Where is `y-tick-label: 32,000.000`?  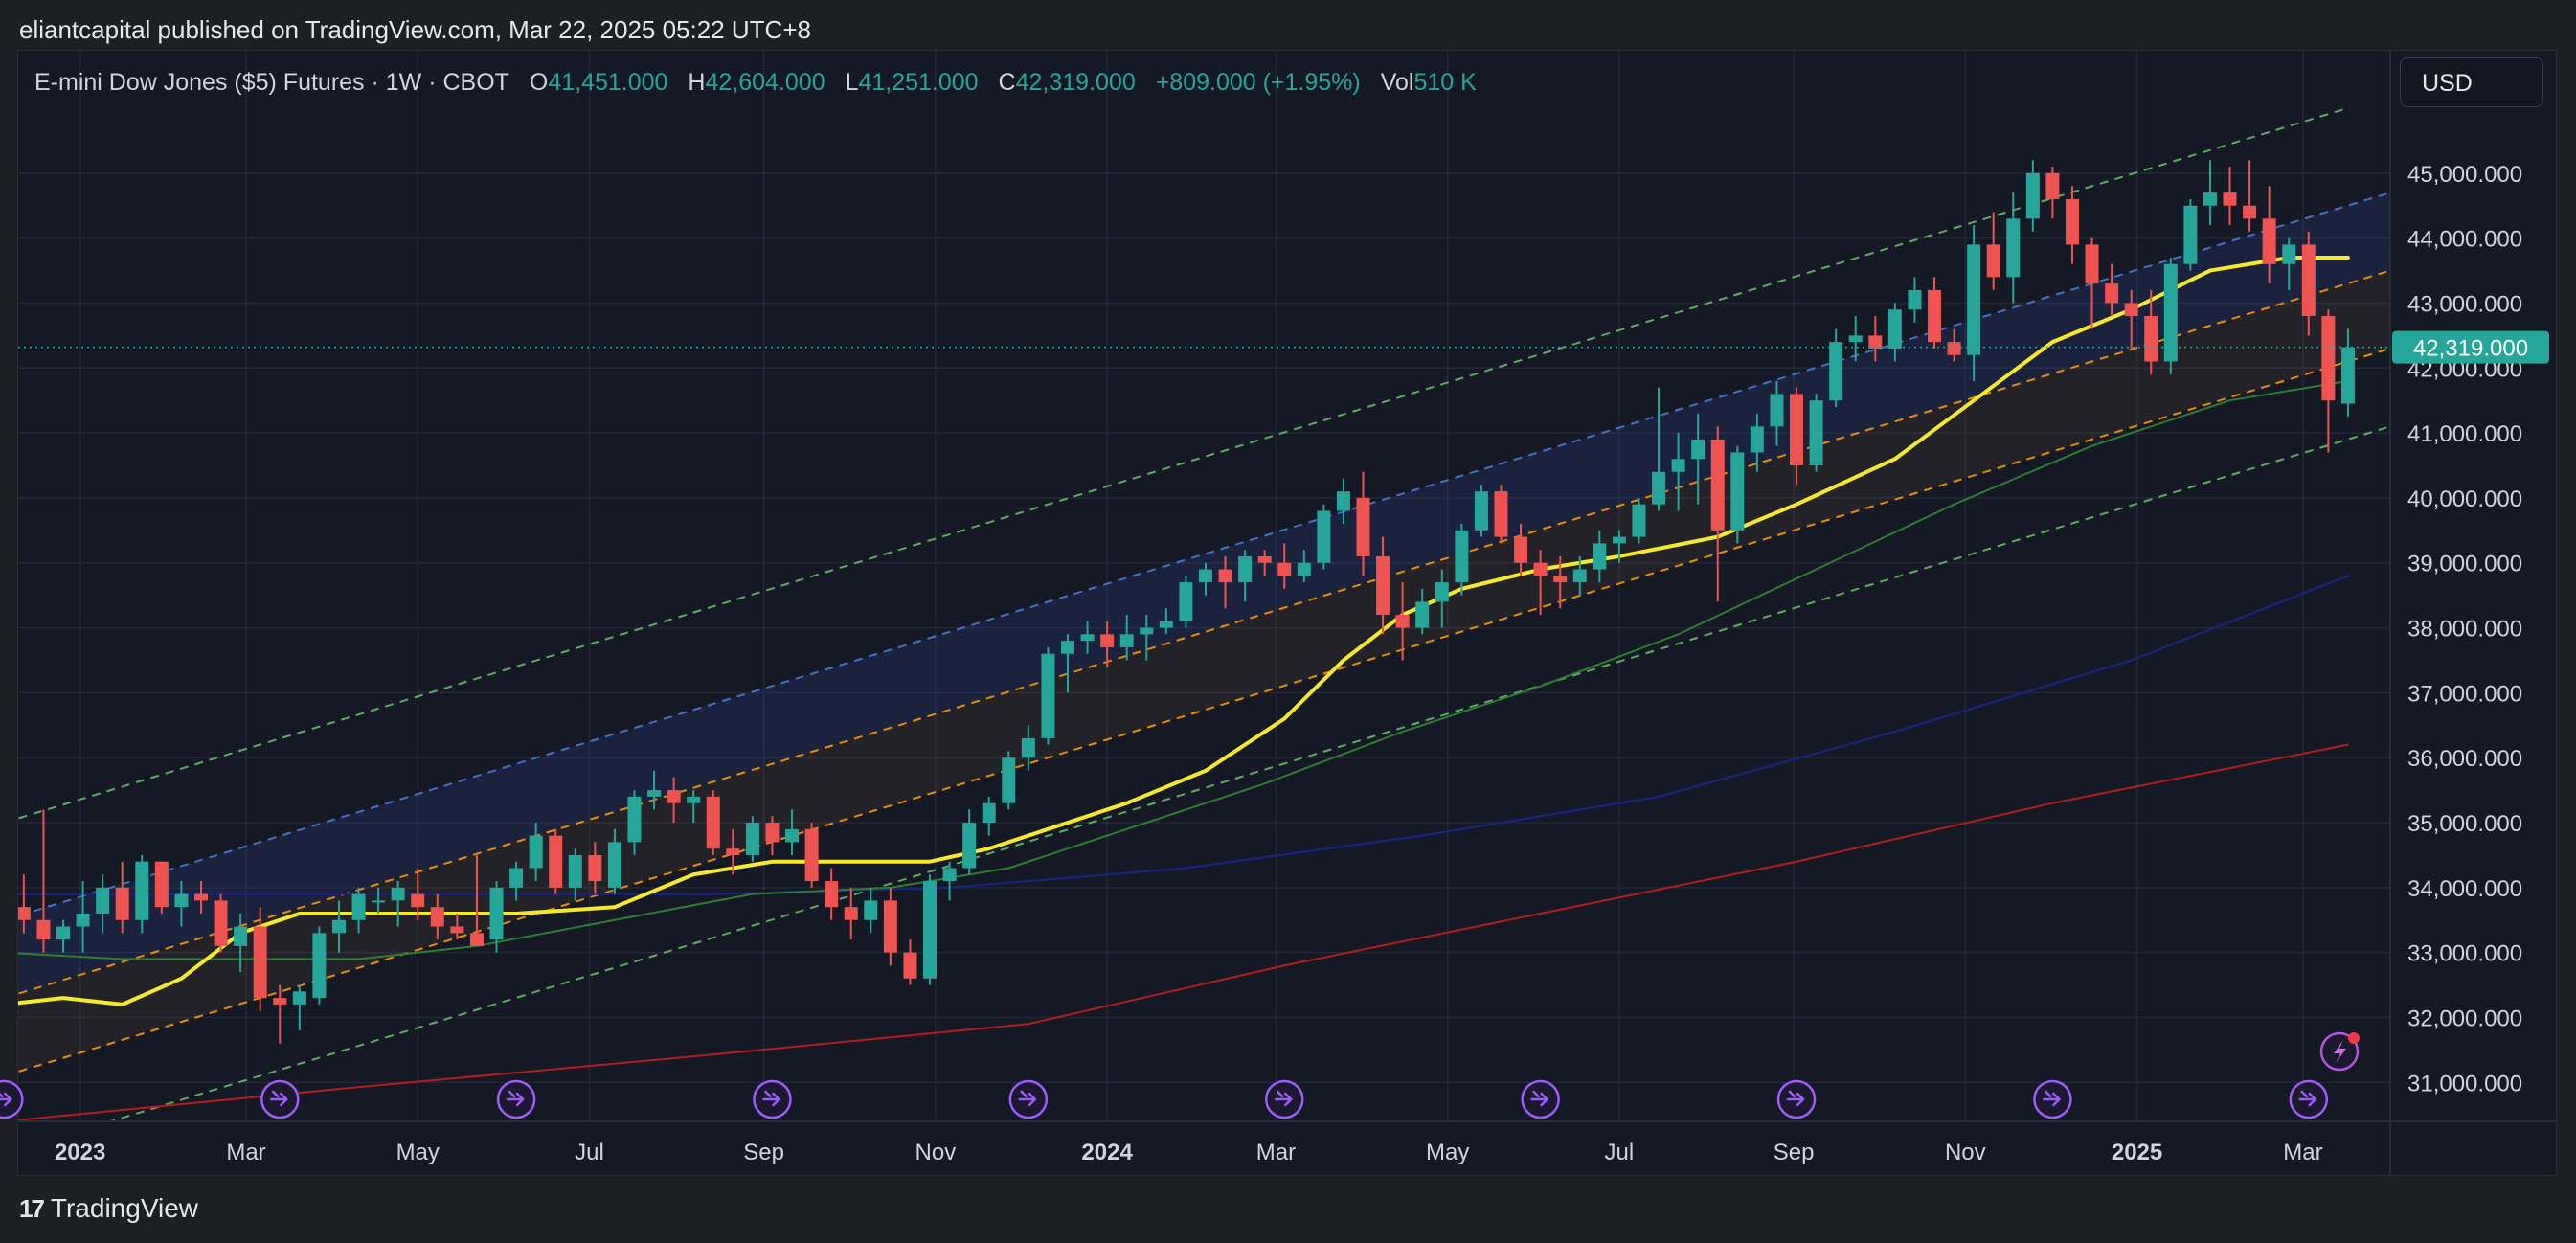 y-tick-label: 32,000.000 is located at coordinates (2464, 1019).